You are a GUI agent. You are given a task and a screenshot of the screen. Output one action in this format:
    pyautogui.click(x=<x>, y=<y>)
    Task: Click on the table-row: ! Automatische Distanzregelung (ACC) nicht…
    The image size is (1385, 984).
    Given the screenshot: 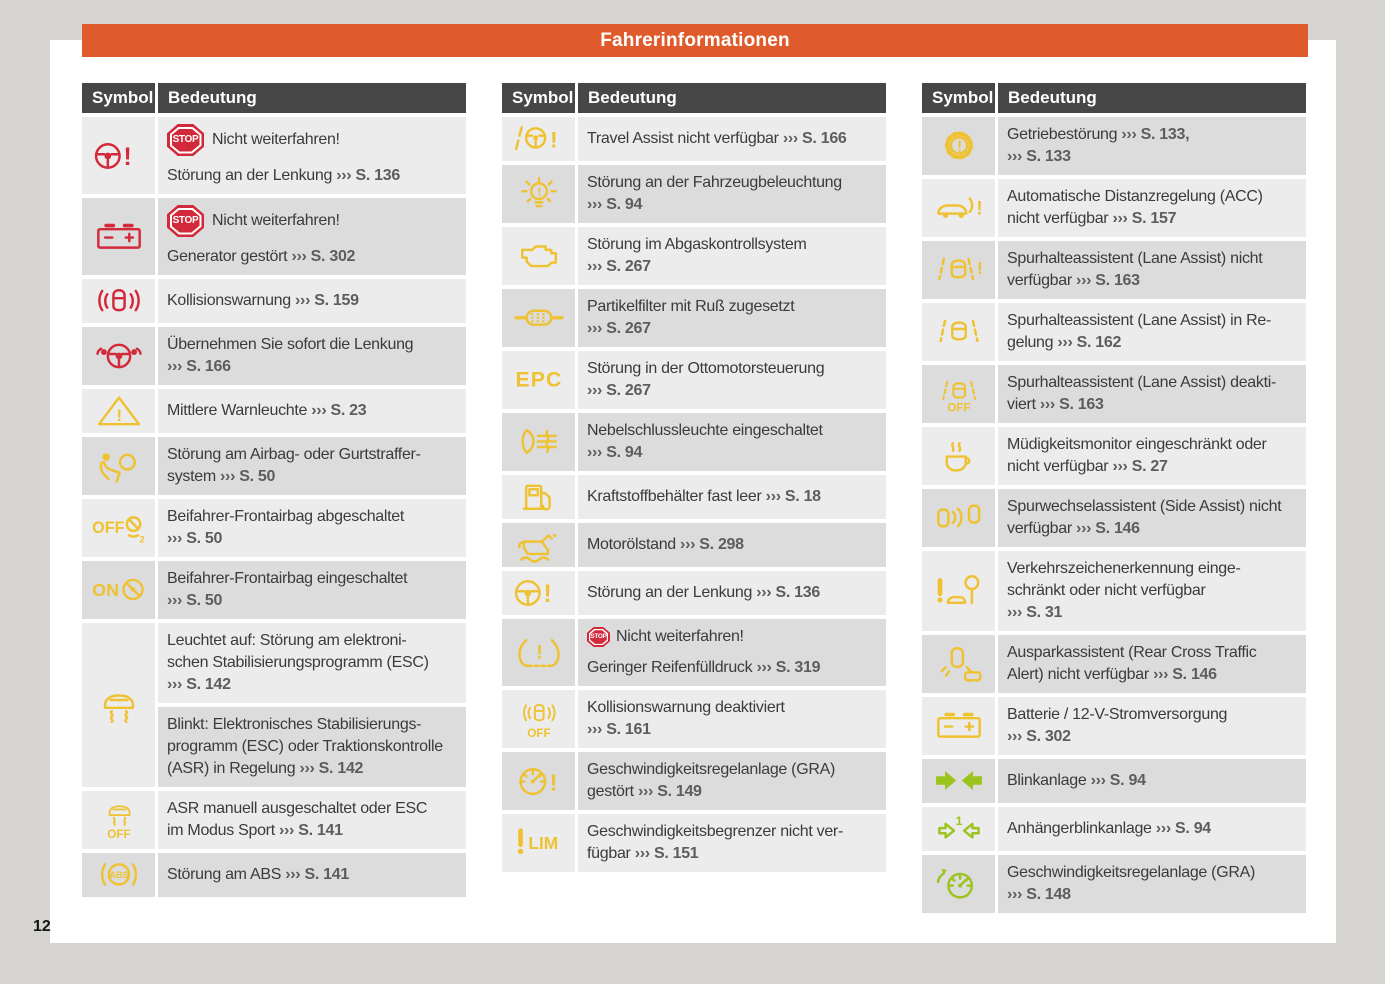 What is the action you would take?
    pyautogui.click(x=1114, y=208)
    